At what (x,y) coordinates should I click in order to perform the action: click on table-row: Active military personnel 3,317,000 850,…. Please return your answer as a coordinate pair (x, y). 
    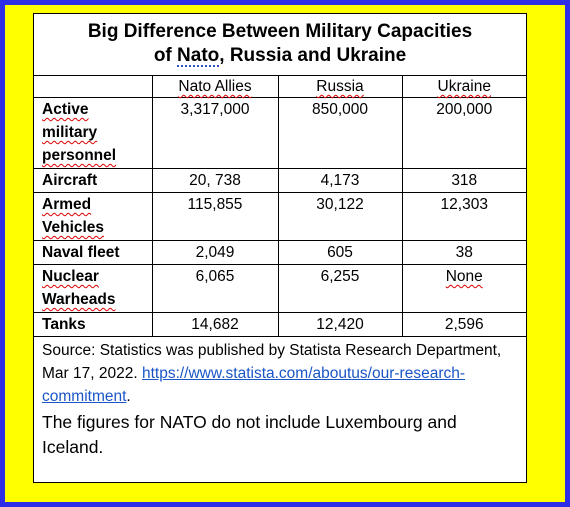
    Looking at the image, I should click on (280, 133).